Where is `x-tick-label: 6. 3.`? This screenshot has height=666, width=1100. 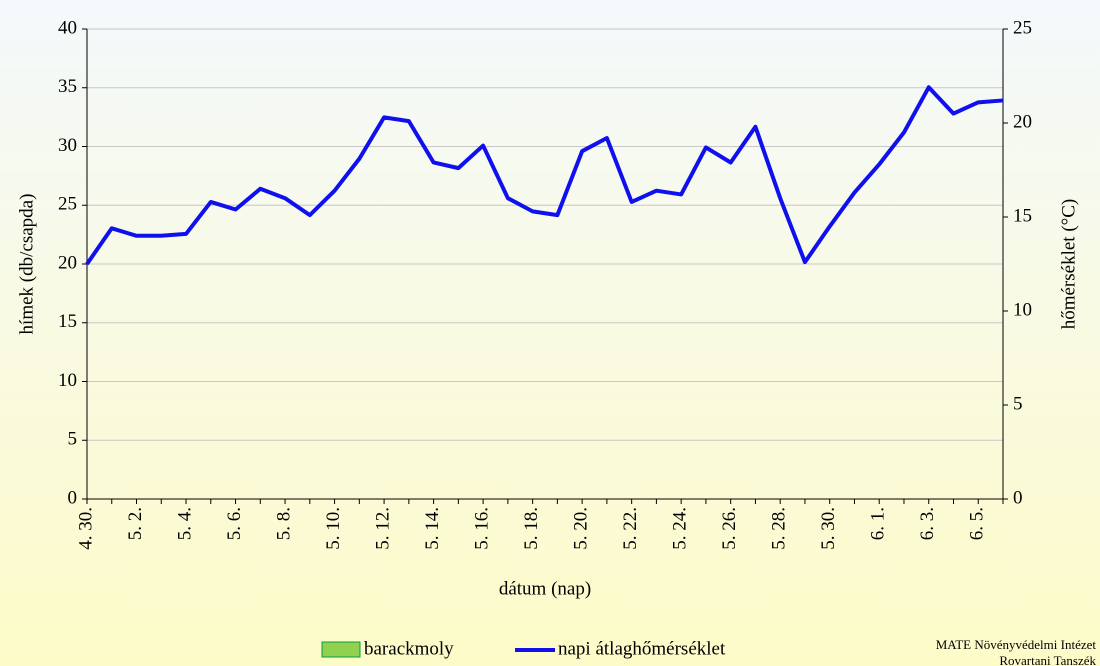 x-tick-label: 6. 3. is located at coordinates (927, 523).